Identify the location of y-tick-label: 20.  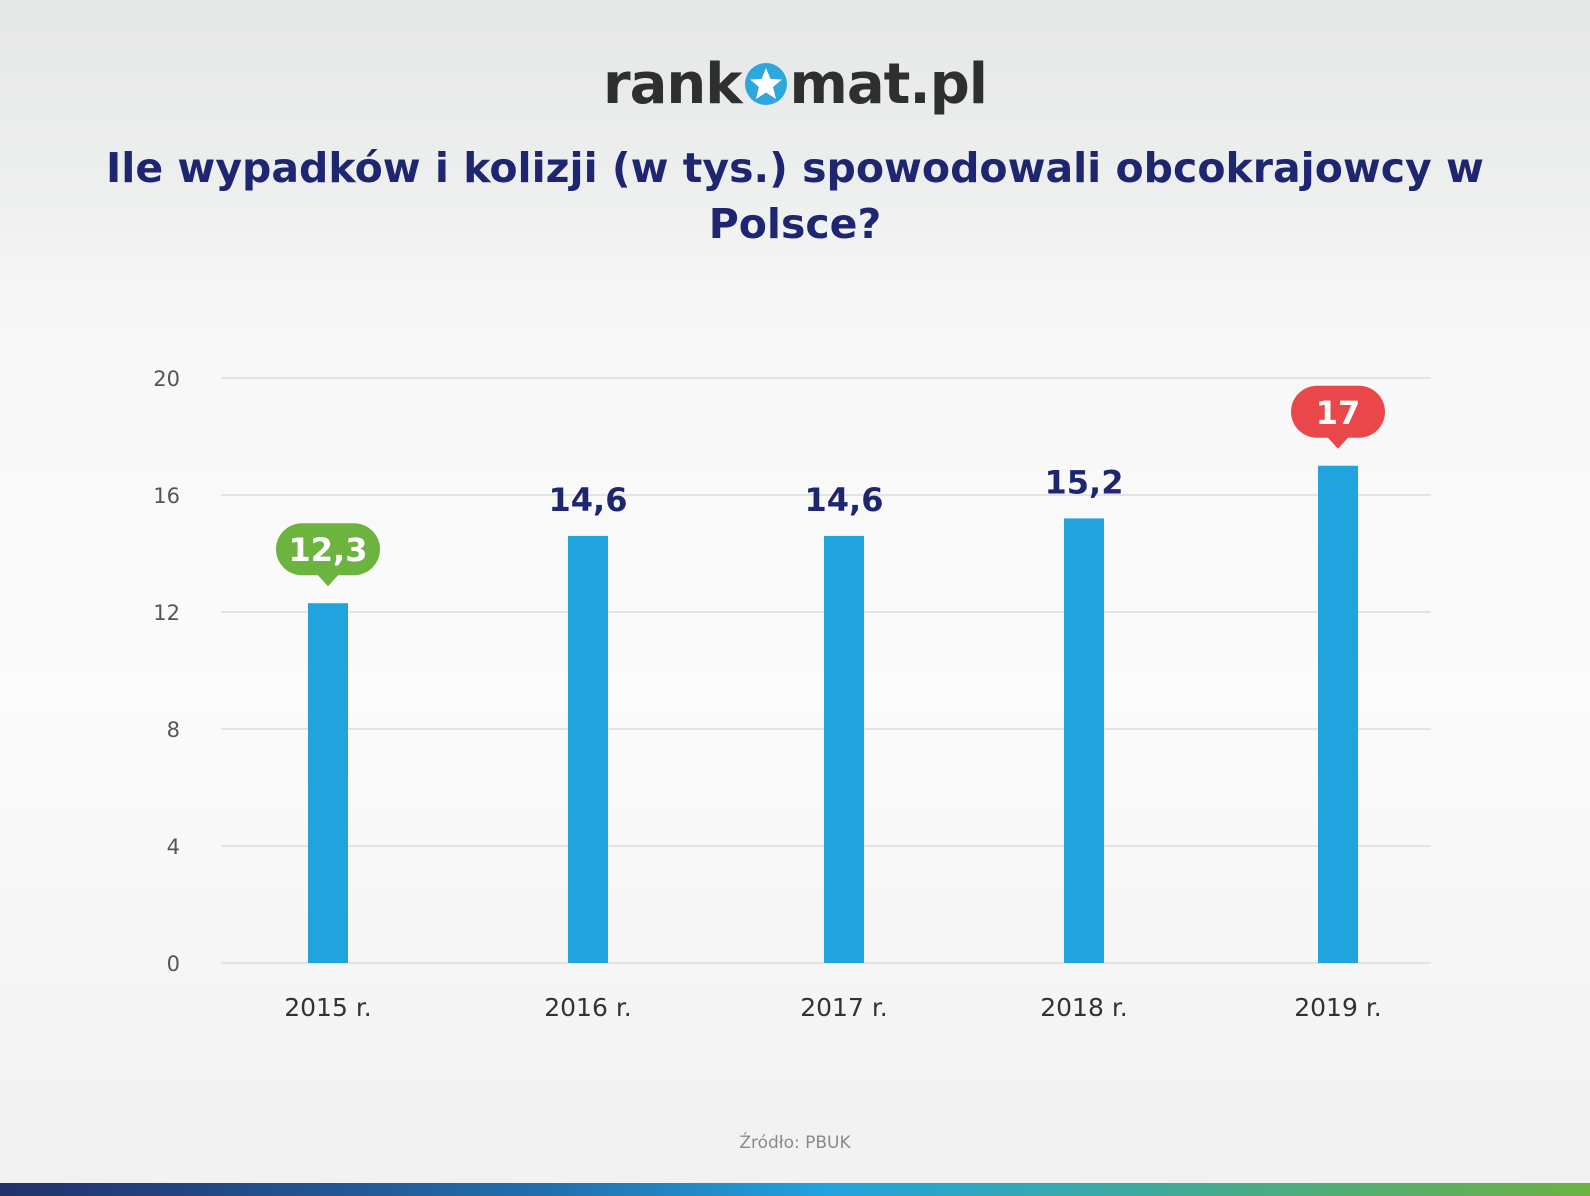
(166, 379).